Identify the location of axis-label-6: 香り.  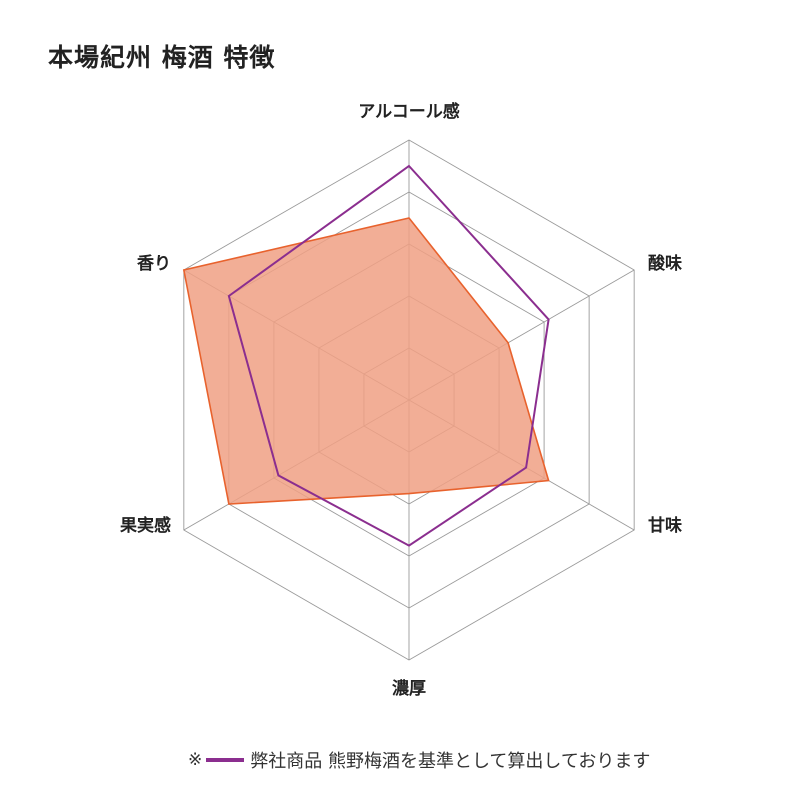
(154, 264).